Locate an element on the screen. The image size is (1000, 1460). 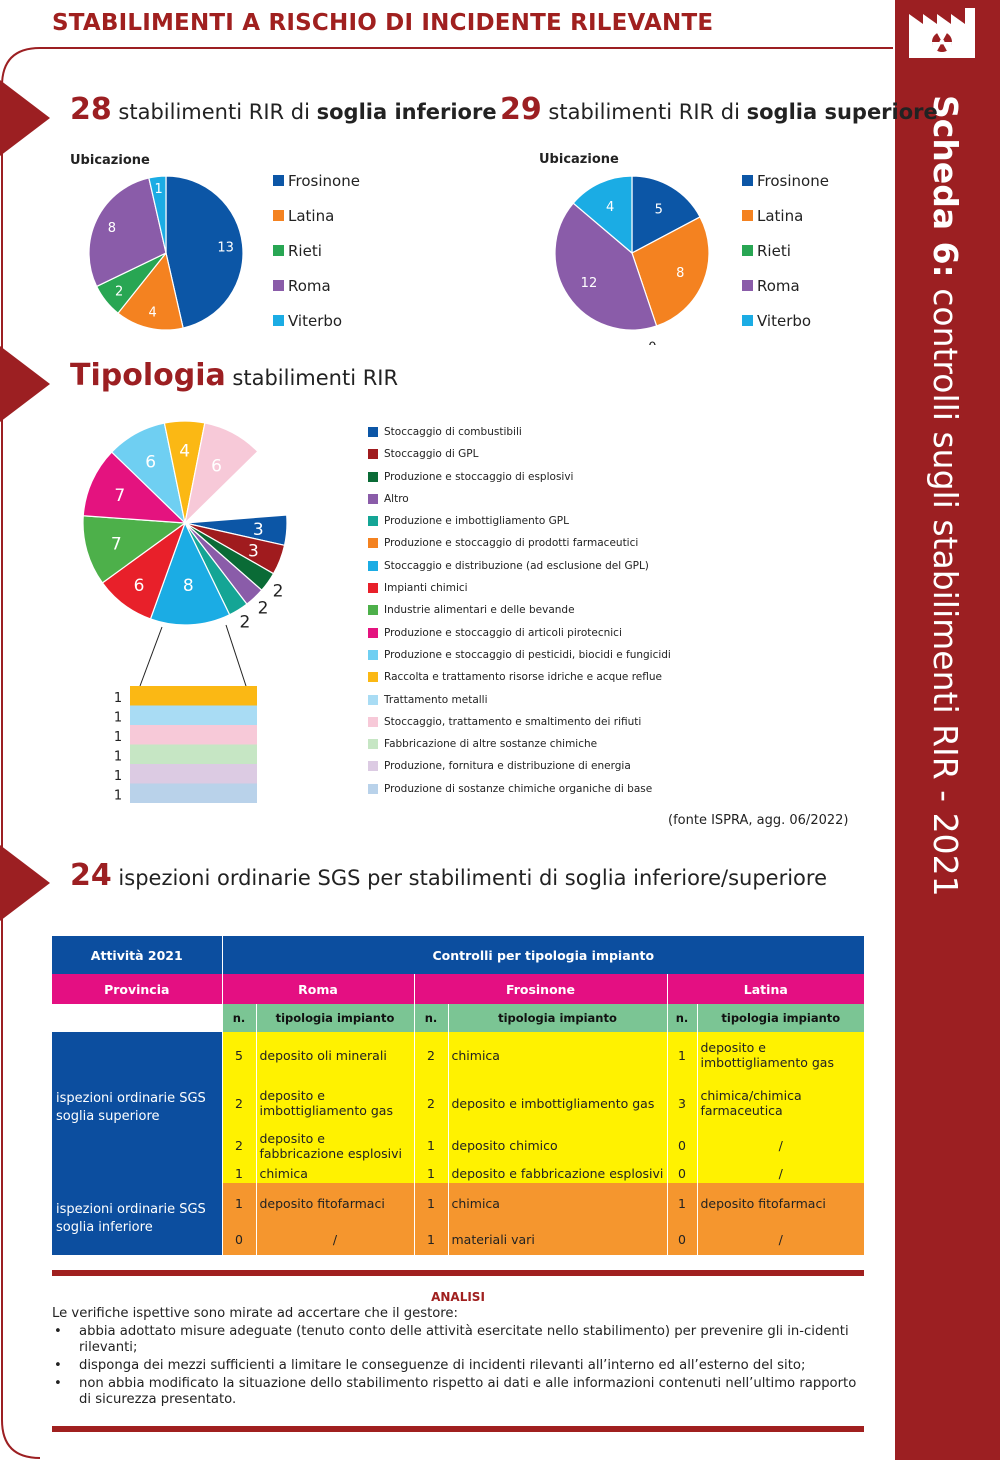
pie-label-stoccaggio-di-gpl: 3 is located at coordinates (253, 552).